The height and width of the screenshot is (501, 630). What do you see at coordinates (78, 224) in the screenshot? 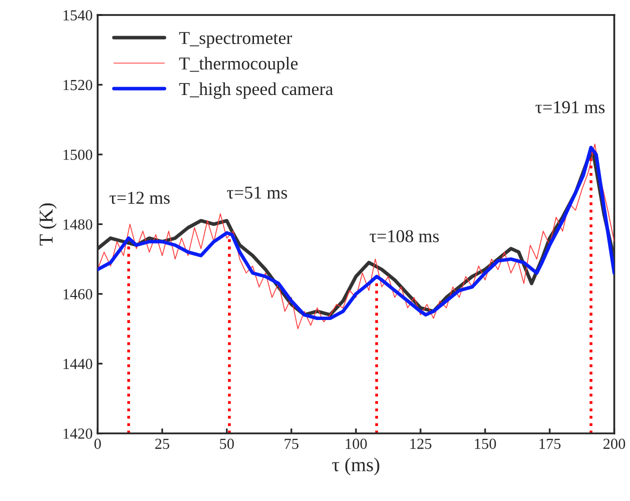
I see `y-tick-label: 1480` at bounding box center [78, 224].